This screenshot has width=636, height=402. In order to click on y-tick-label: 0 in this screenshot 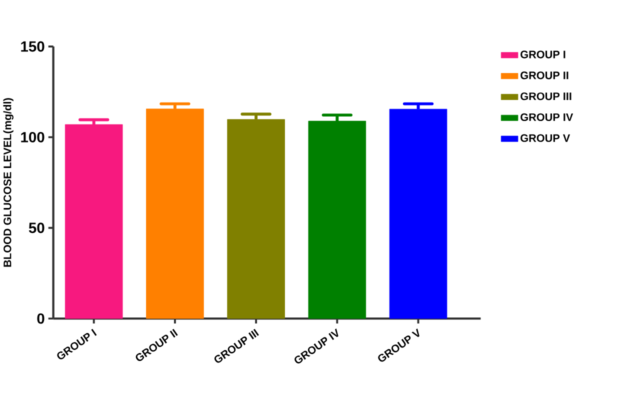, I will do `click(40, 318)`.